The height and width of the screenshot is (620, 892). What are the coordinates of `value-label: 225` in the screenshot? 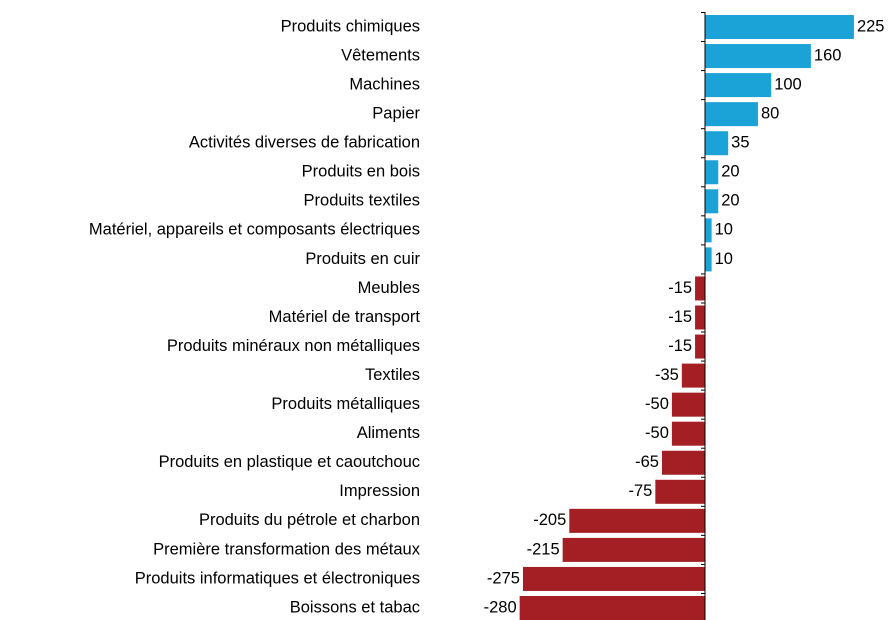 It's located at (871, 26).